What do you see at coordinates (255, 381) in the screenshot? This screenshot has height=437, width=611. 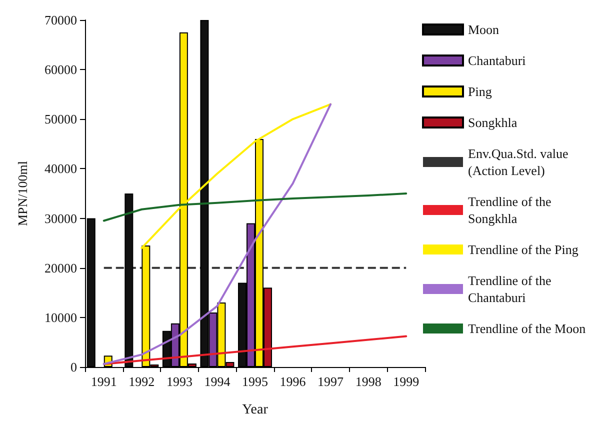 I see `x-tick-label: 1995` at bounding box center [255, 381].